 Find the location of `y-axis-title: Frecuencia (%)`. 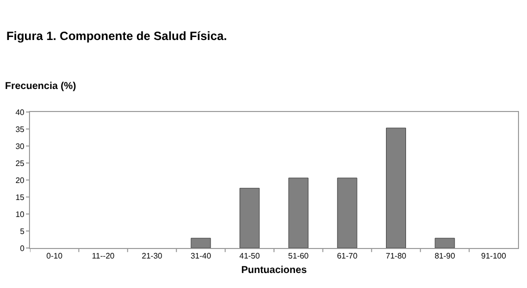

y-axis-title: Frecuencia (%) is located at coordinates (40, 86).